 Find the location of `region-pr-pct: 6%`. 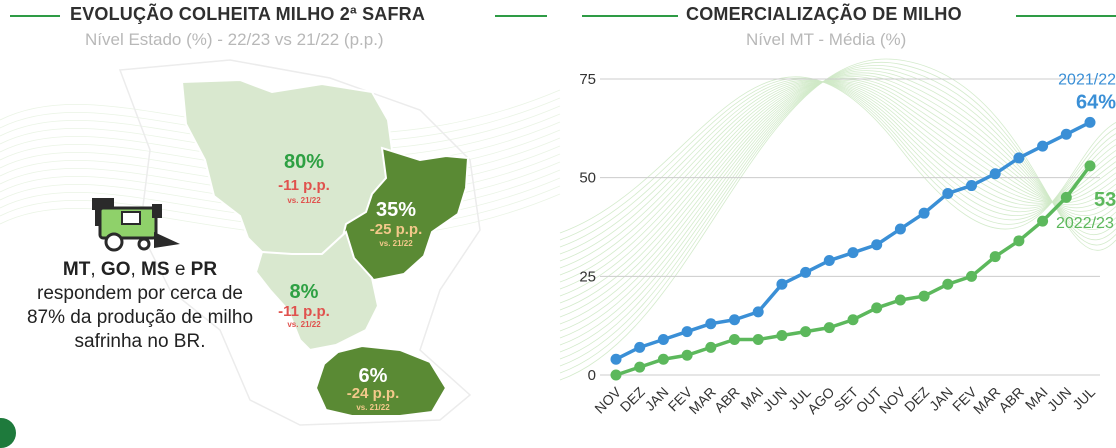

region-pr-pct: 6% is located at coordinates (373, 376).